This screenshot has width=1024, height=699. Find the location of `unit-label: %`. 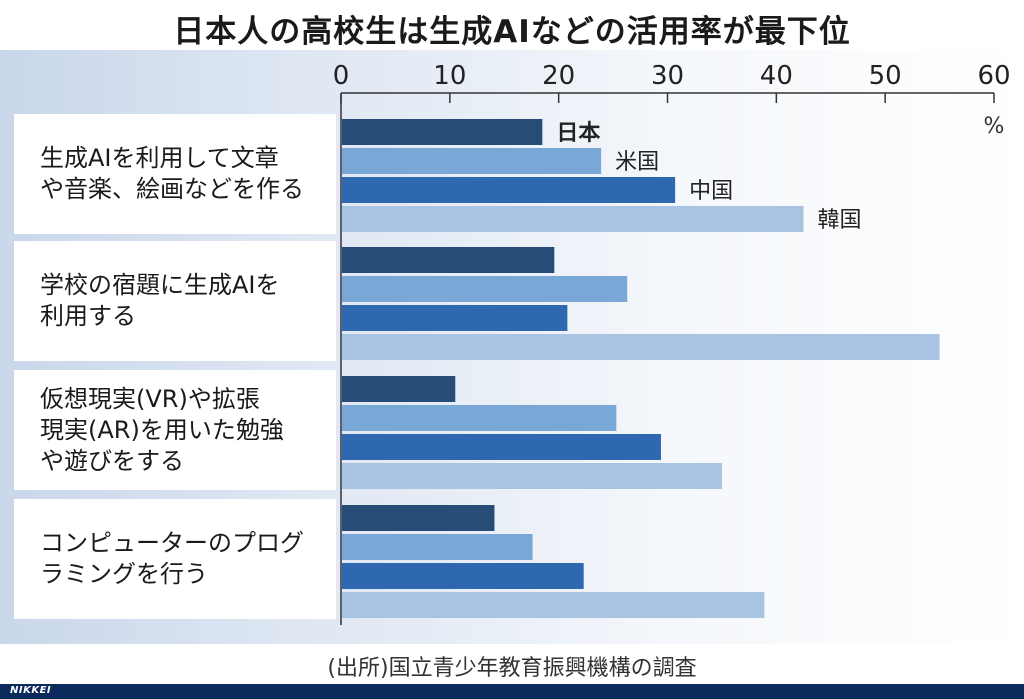

unit-label: % is located at coordinates (994, 126).